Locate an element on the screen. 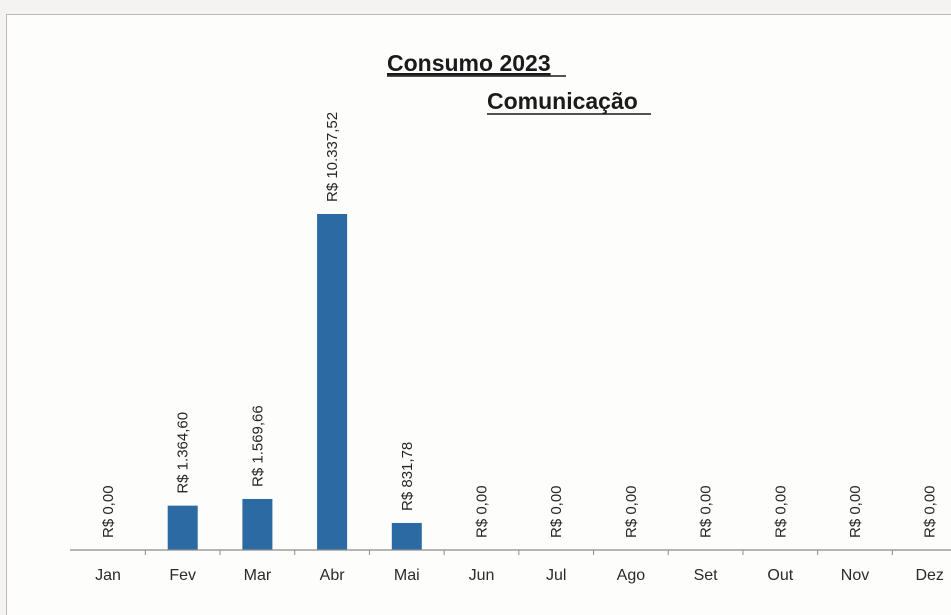 This screenshot has height=615, width=951. x-tick-label: Set is located at coordinates (706, 575).